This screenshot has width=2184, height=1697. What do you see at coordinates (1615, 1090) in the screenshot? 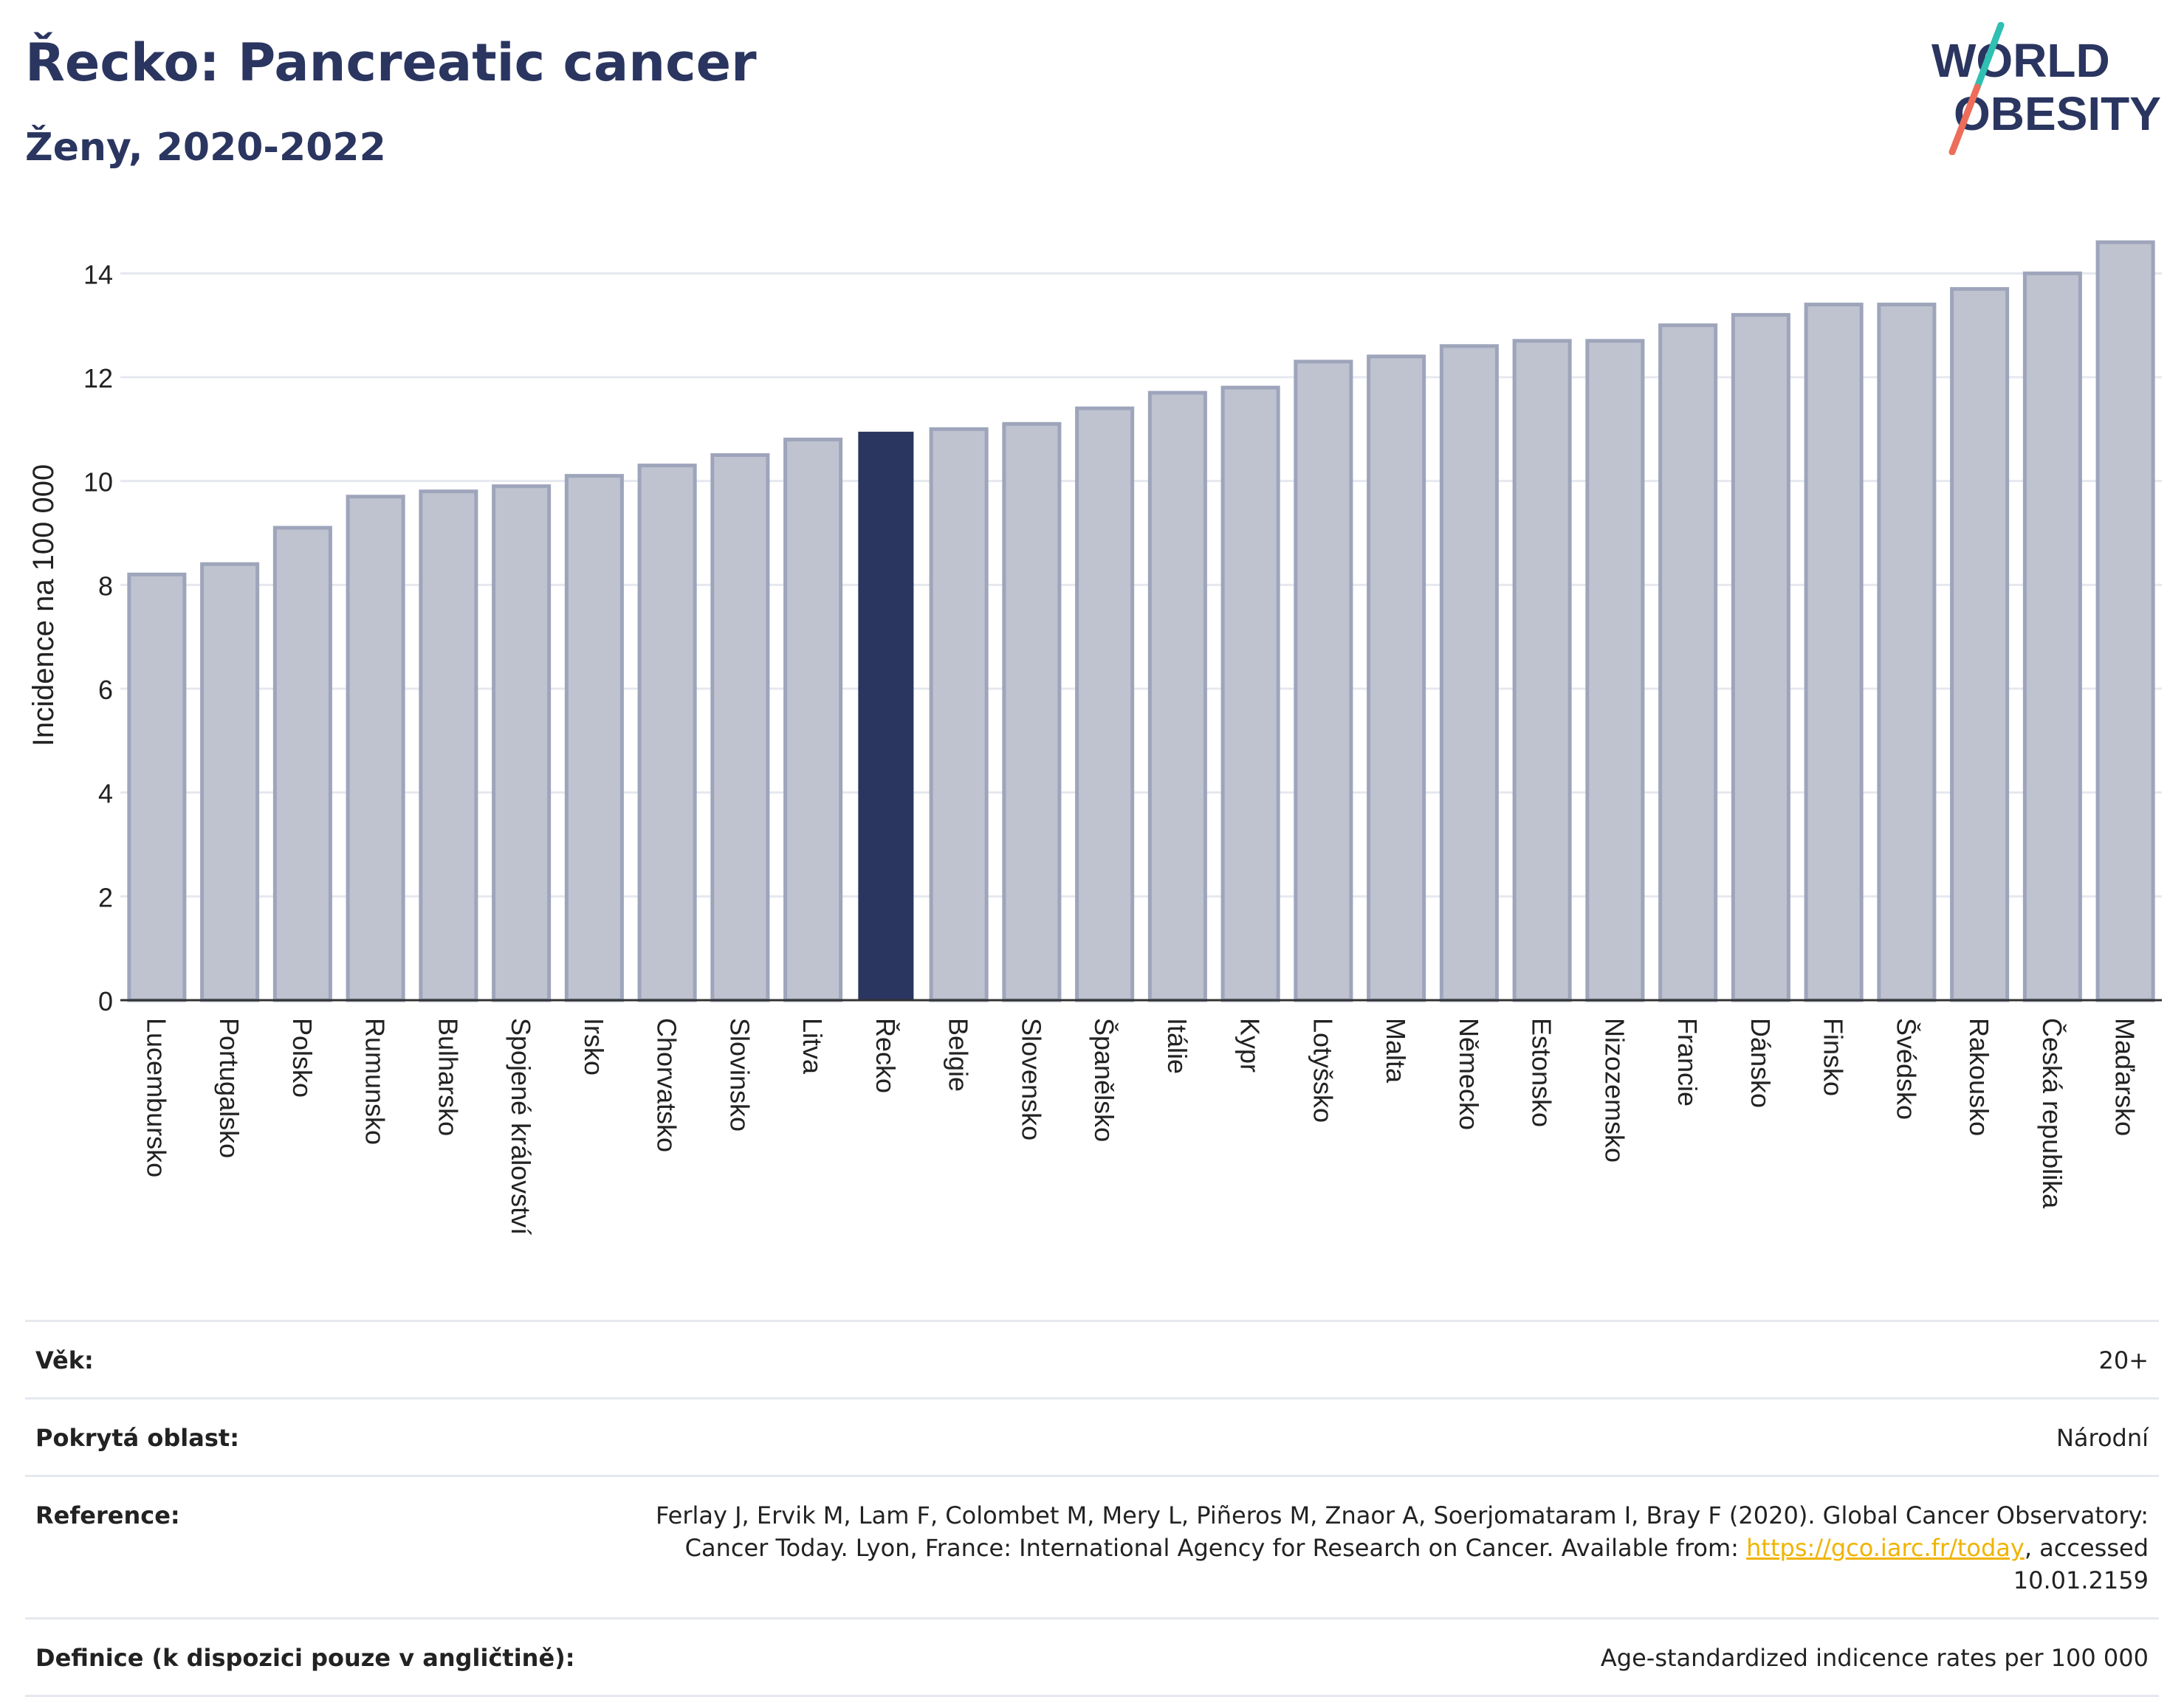
I see `x-tick-label: Nizozemsko` at bounding box center [1615, 1090].